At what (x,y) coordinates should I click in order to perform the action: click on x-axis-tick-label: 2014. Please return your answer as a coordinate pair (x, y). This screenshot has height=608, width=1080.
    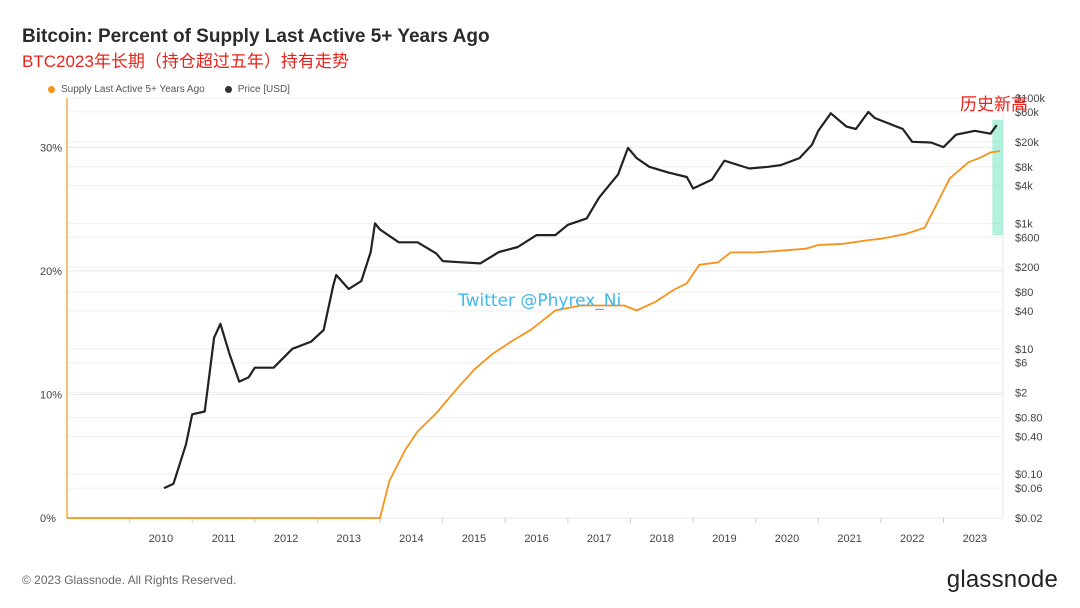
    Looking at the image, I should click on (411, 539).